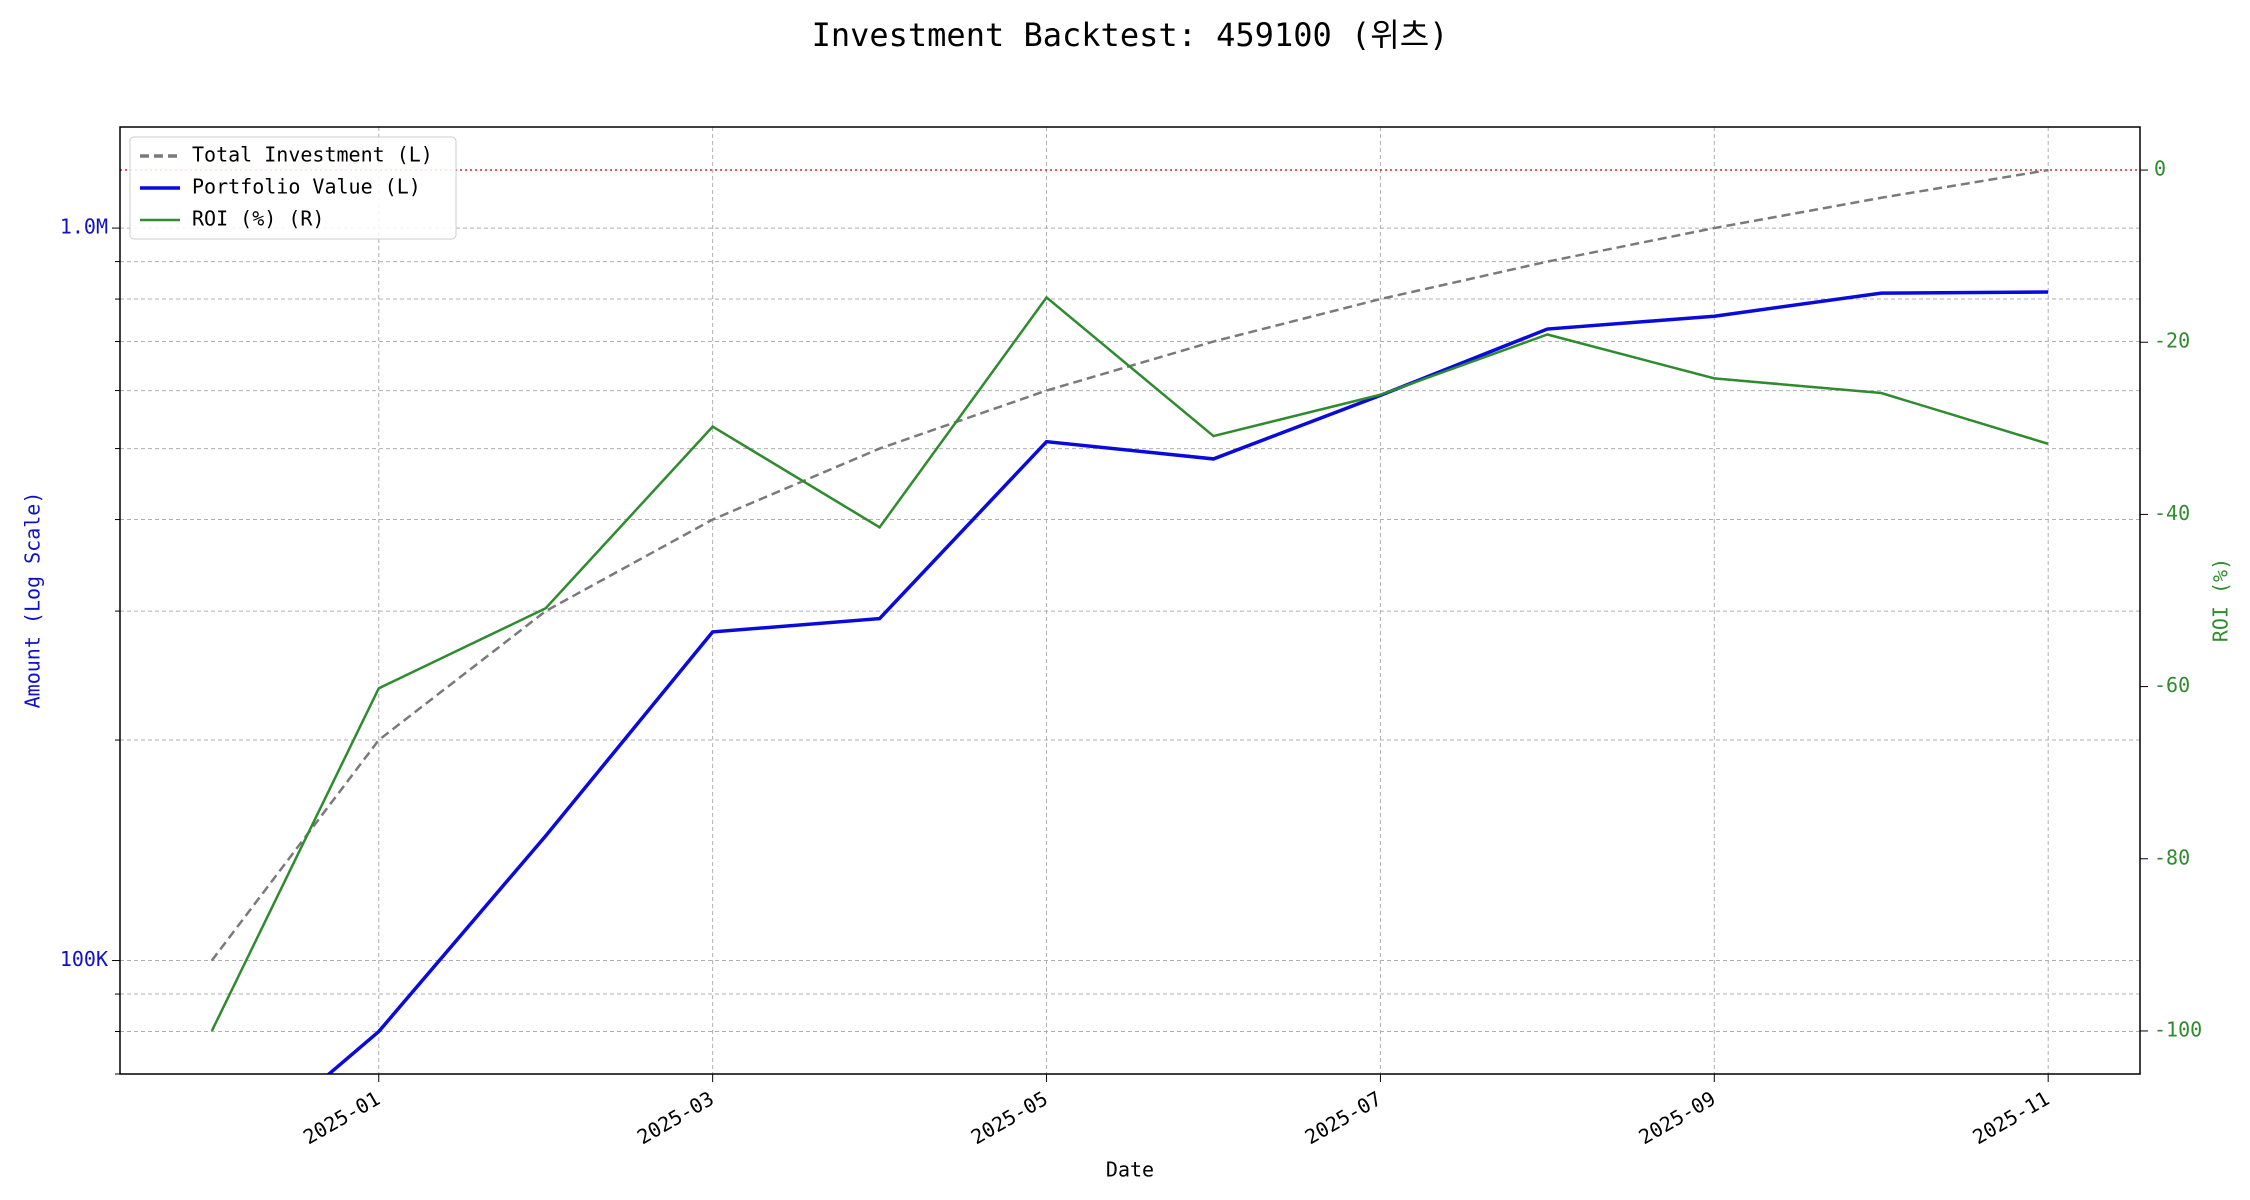  What do you see at coordinates (2221, 600) in the screenshot?
I see `y2-axis-label: ROI (%)` at bounding box center [2221, 600].